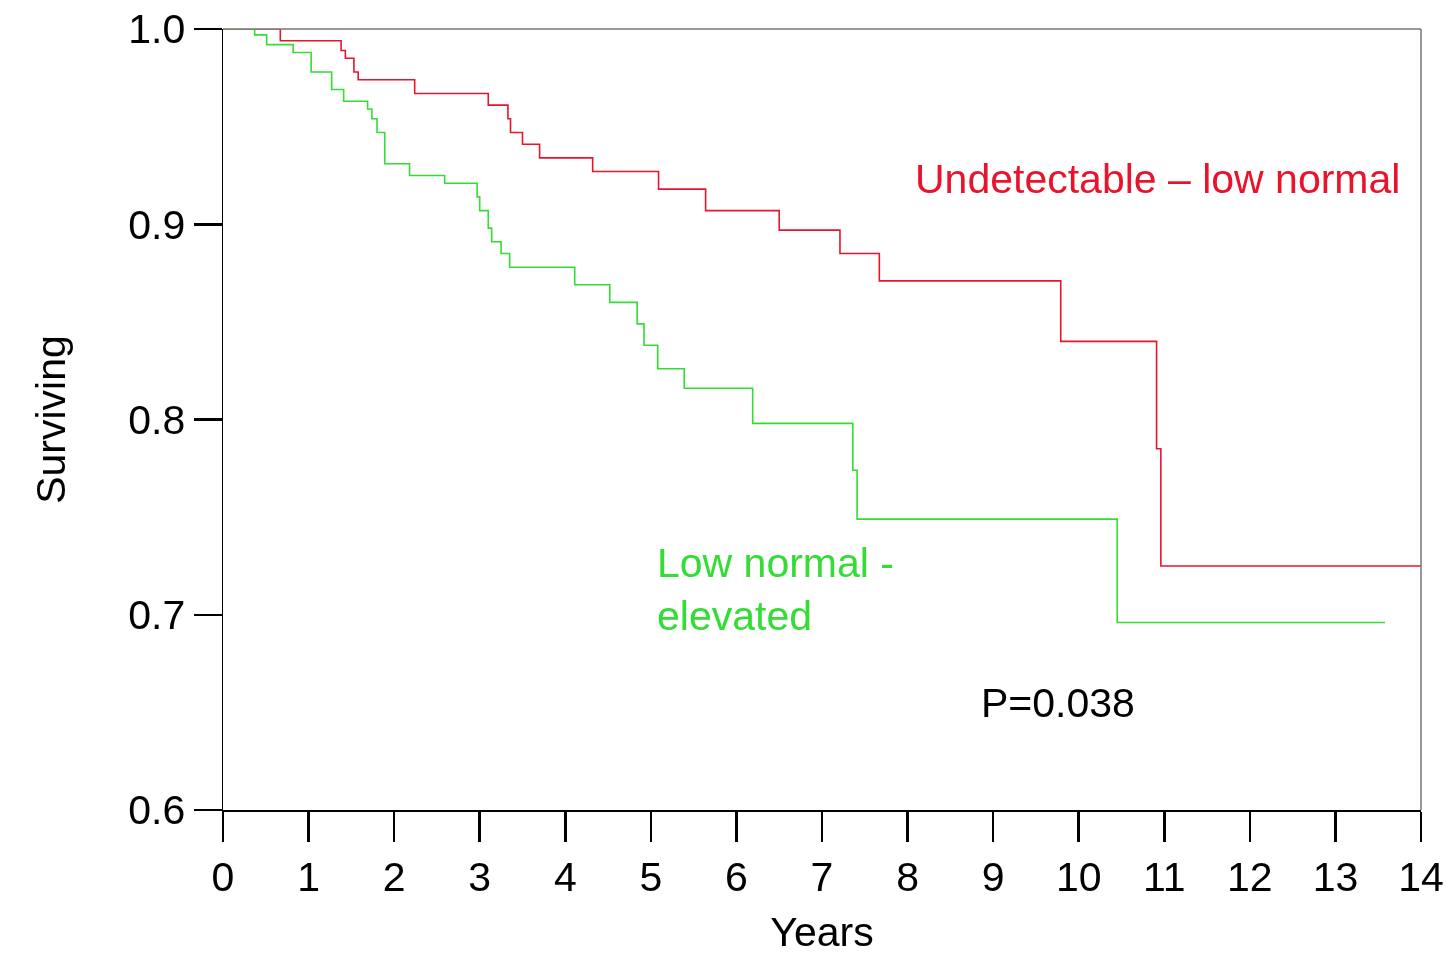  What do you see at coordinates (1421, 876) in the screenshot?
I see `x-tick-label: 14` at bounding box center [1421, 876].